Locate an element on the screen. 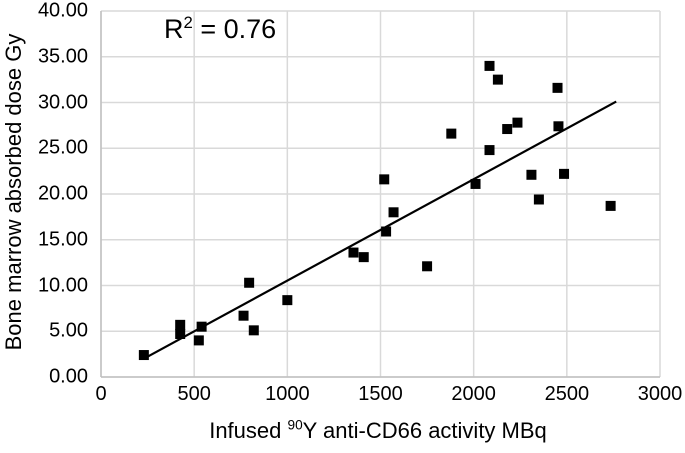 This screenshot has height=453, width=685. y-axis-title-text: Bone marrow absorbed dose Gy is located at coordinates (13, 192).